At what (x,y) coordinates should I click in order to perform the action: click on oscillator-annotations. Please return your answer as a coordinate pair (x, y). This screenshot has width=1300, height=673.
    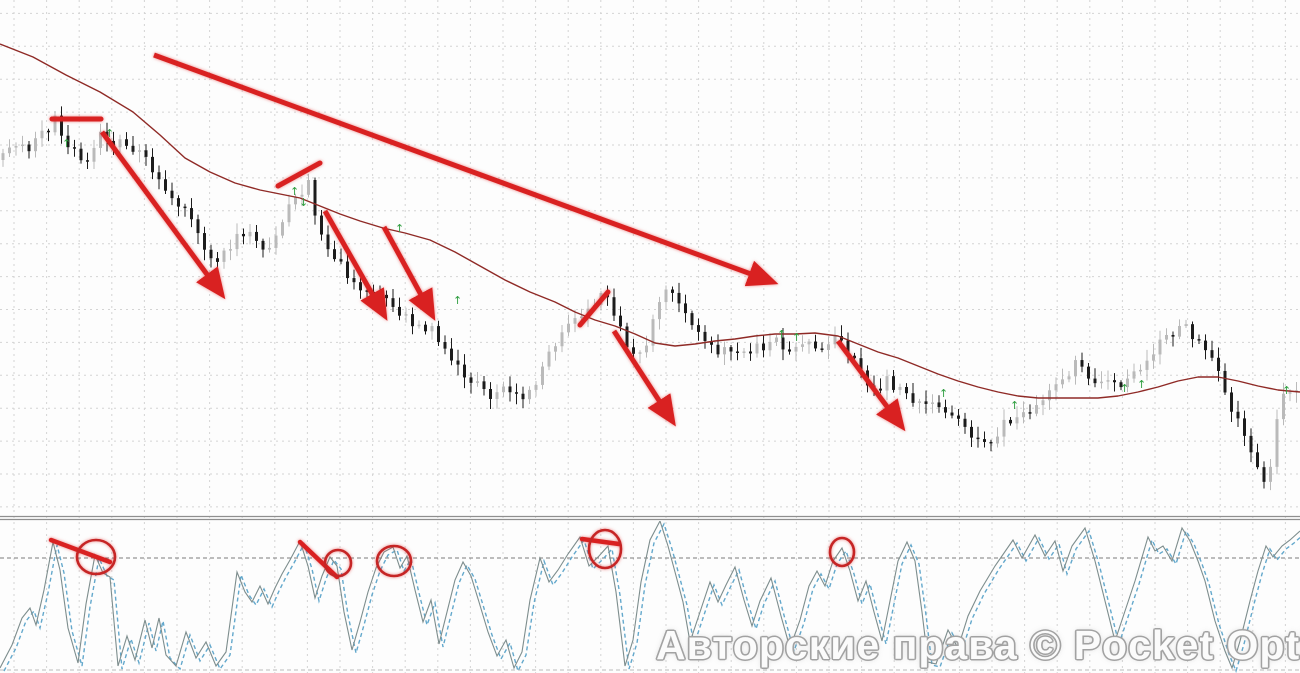
    Looking at the image, I should click on (452, 554).